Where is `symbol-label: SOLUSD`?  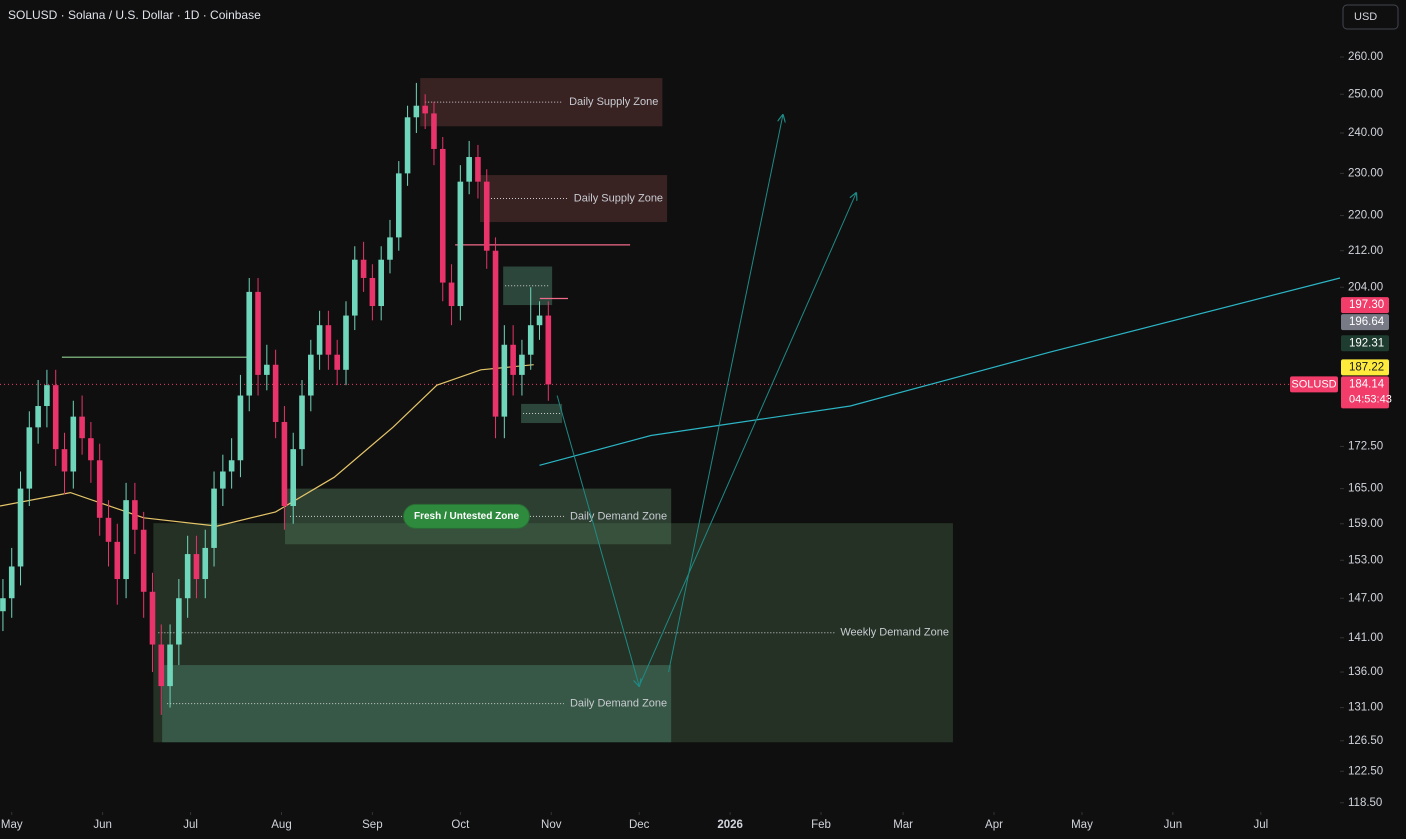
symbol-label: SOLUSD is located at coordinates (1313, 384).